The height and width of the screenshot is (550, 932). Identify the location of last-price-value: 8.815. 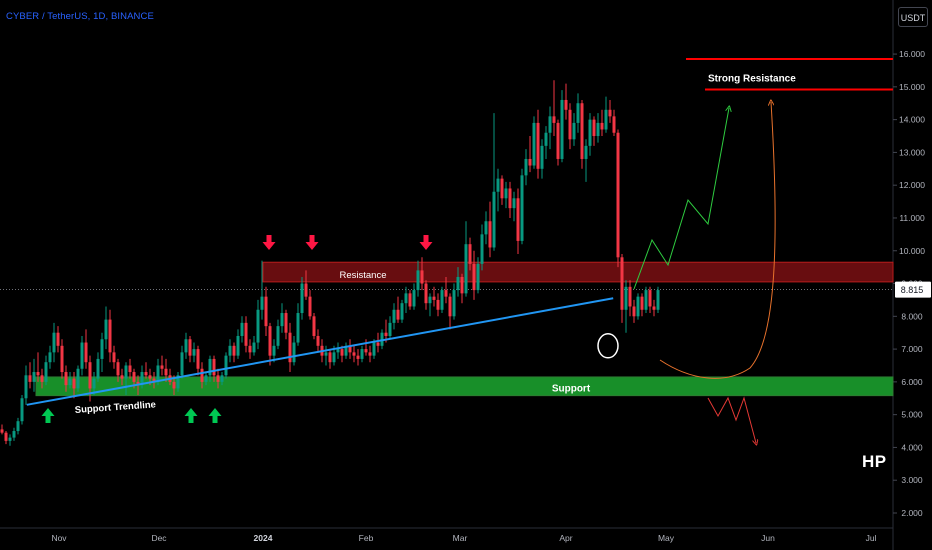
(912, 290).